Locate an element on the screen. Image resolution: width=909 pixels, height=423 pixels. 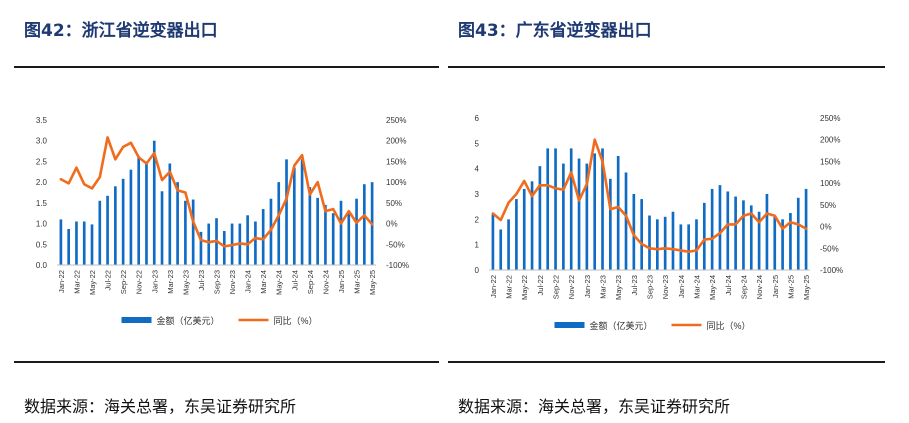
left-axis-tick-label: 3.0 is located at coordinates (42, 141).